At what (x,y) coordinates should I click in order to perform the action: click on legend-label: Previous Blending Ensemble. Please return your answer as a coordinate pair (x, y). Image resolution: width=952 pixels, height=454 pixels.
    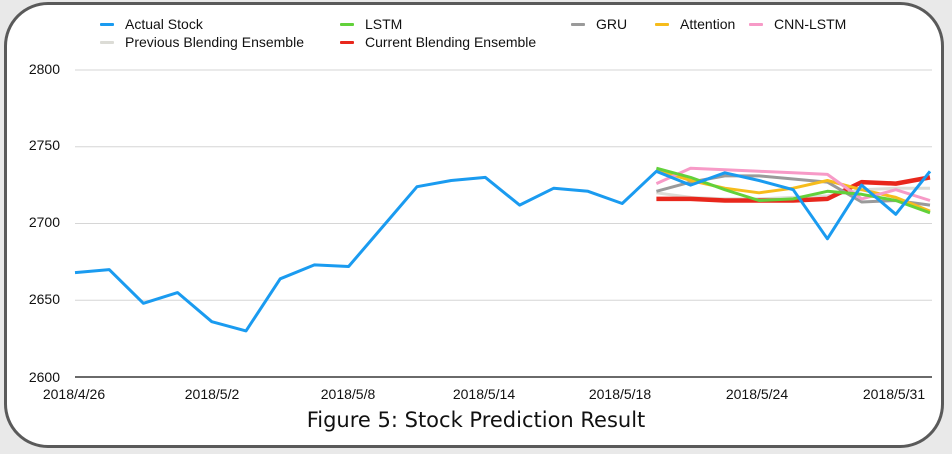
    Looking at the image, I should click on (214, 42).